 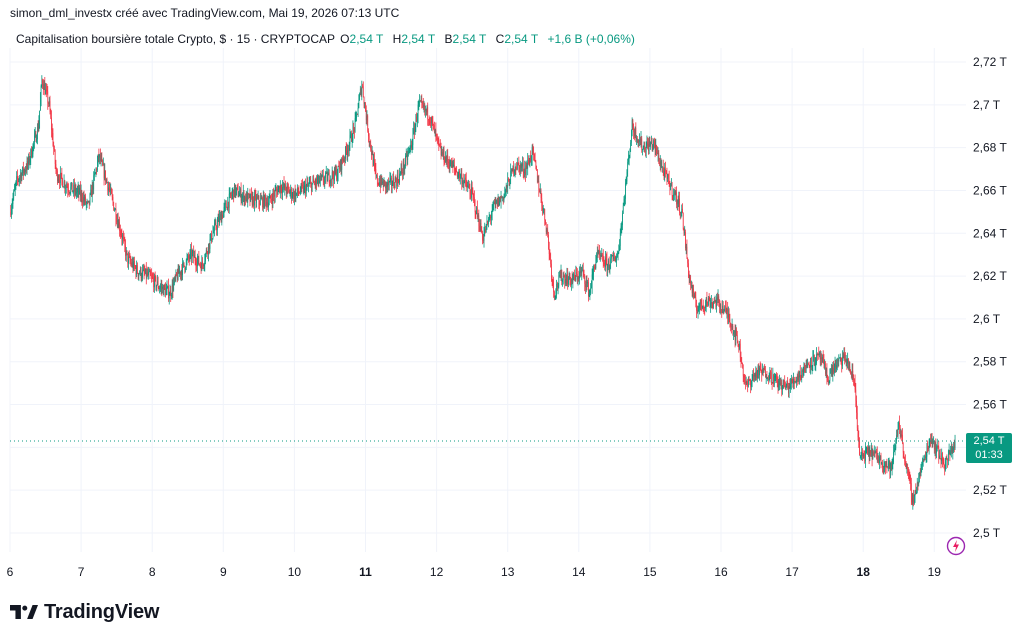 What do you see at coordinates (84, 612) in the screenshot?
I see `tradingview-logo: TradingView` at bounding box center [84, 612].